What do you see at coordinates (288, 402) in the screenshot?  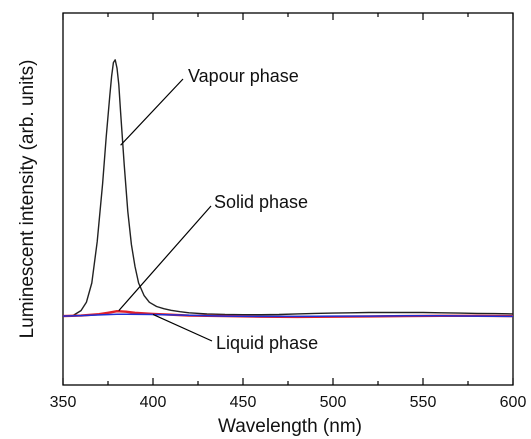 I see `x-tick-labels: 350 400 450 500 550 600` at bounding box center [288, 402].